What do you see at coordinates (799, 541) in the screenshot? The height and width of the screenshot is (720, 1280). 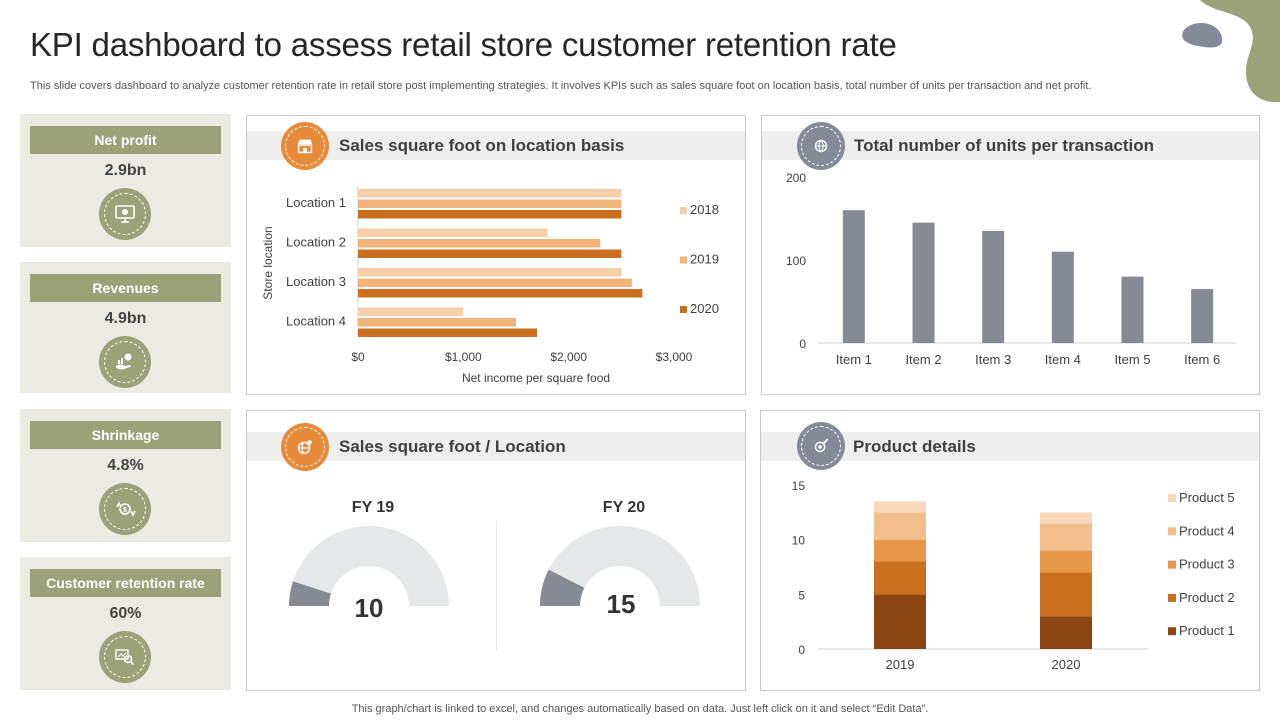 I see `y-tick-label: 10` at bounding box center [799, 541].